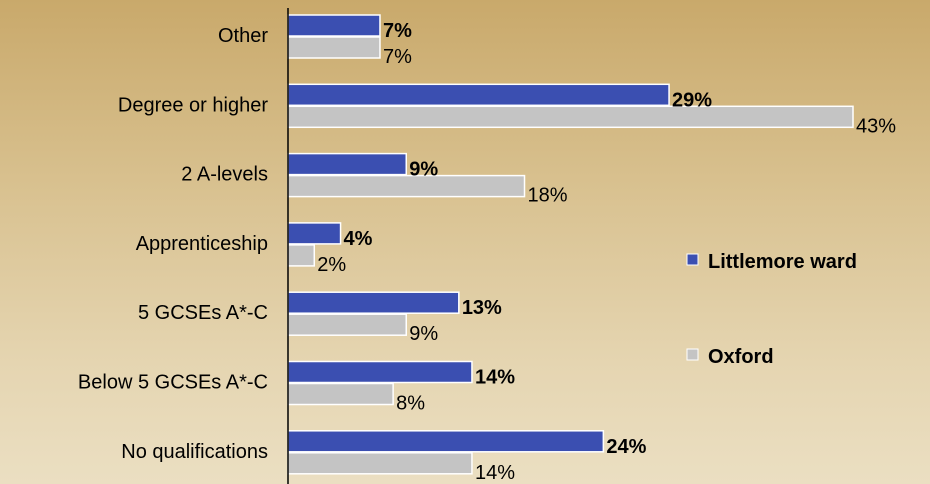 Image resolution: width=930 pixels, height=484 pixels. I want to click on data-label-oxford: 2%, so click(331, 265).